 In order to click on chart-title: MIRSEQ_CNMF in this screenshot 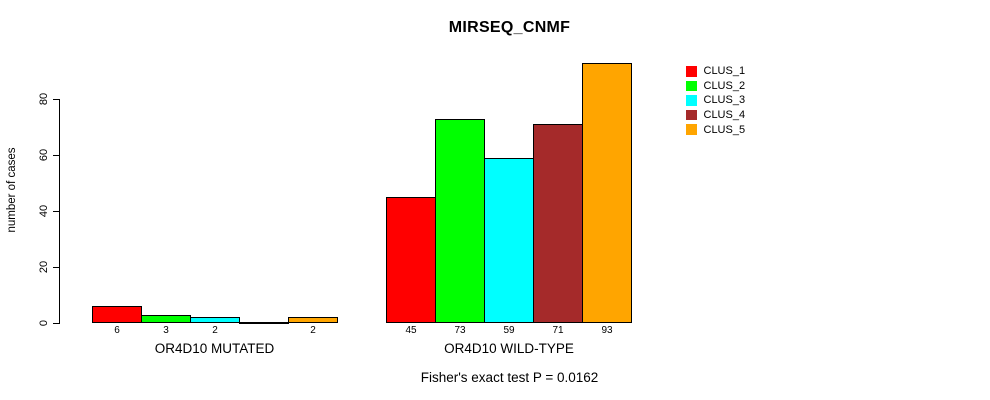, I will do `click(509, 27)`.